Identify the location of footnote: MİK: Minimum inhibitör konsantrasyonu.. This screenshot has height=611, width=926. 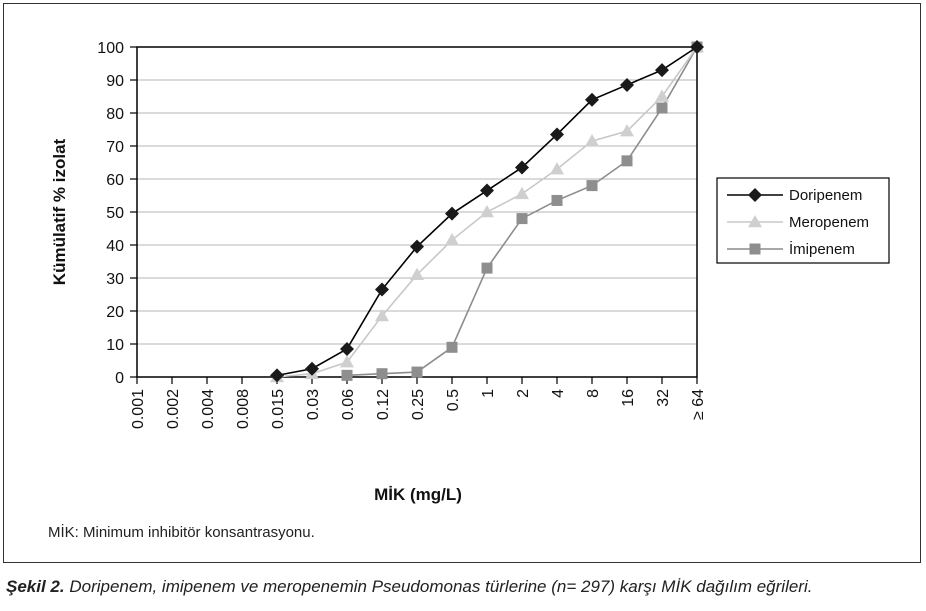
(181, 532).